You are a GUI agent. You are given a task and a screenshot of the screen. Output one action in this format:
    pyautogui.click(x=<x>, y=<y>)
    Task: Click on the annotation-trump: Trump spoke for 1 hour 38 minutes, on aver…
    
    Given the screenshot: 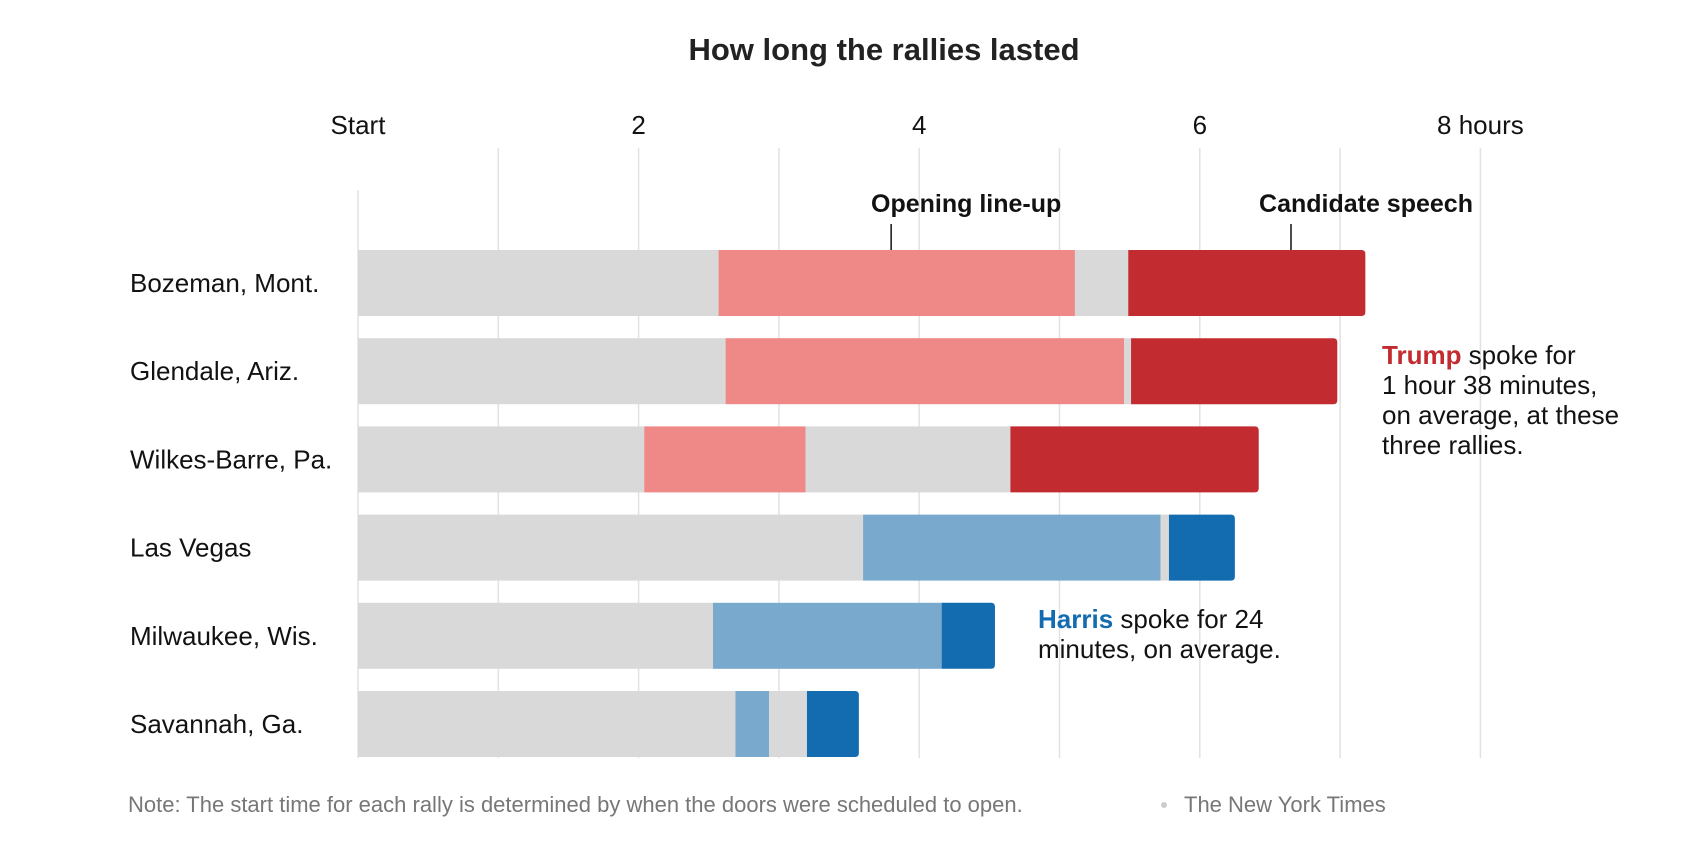 What is the action you would take?
    pyautogui.click(x=1500, y=400)
    